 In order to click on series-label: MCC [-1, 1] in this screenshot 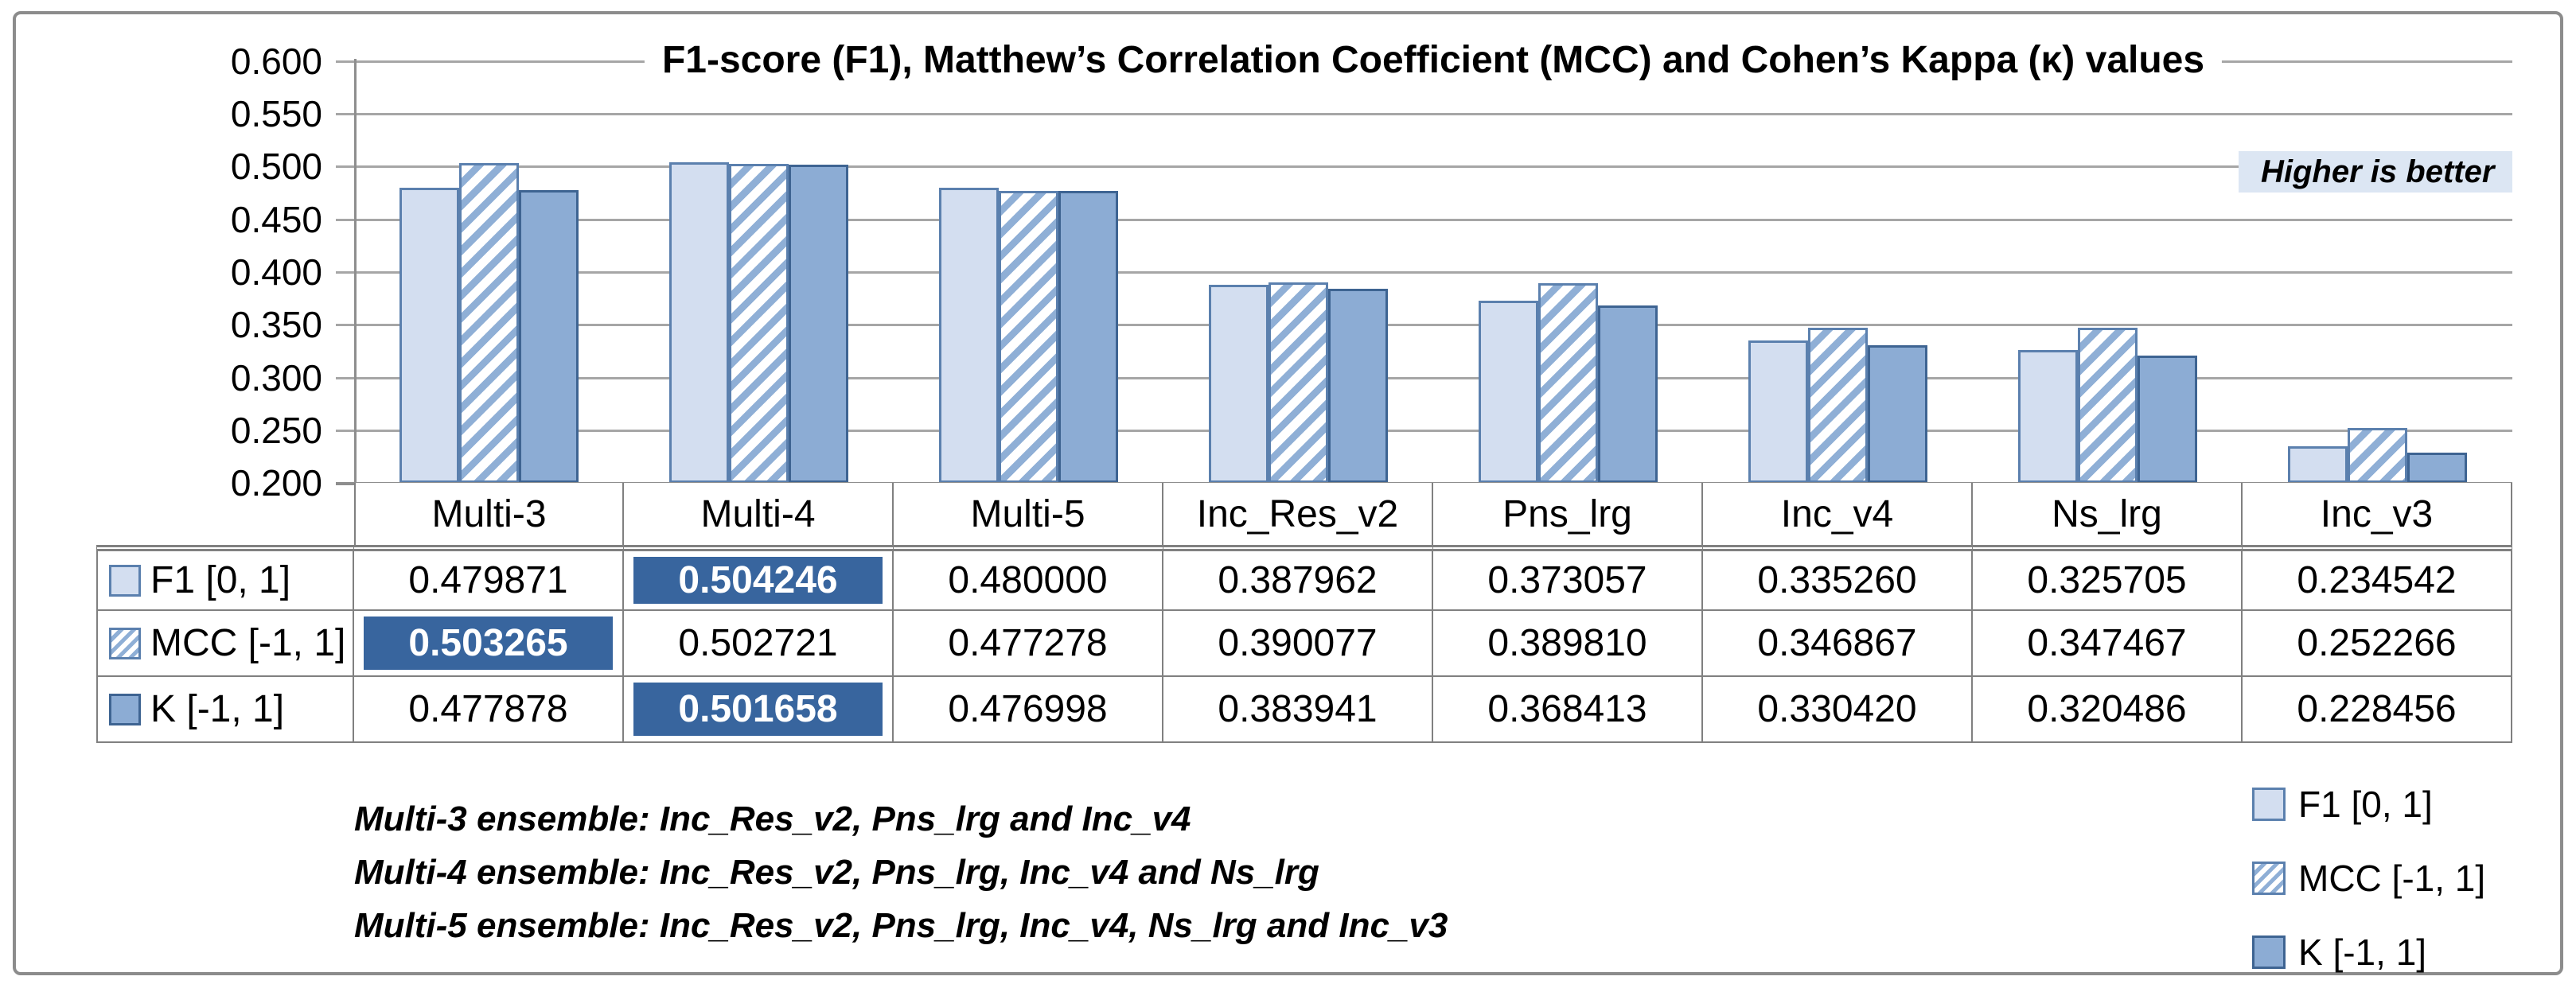, I will do `click(248, 643)`.